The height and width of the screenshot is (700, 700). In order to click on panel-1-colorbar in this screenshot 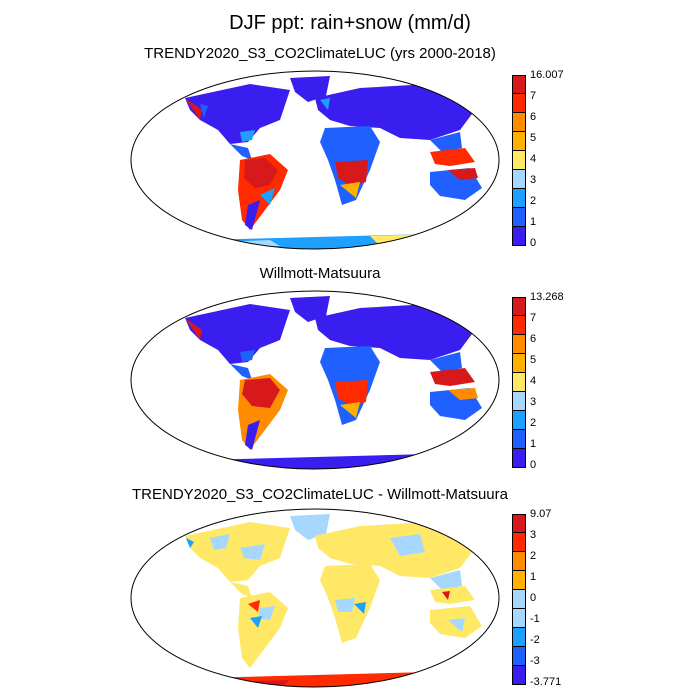, I will do `click(519, 160)`.